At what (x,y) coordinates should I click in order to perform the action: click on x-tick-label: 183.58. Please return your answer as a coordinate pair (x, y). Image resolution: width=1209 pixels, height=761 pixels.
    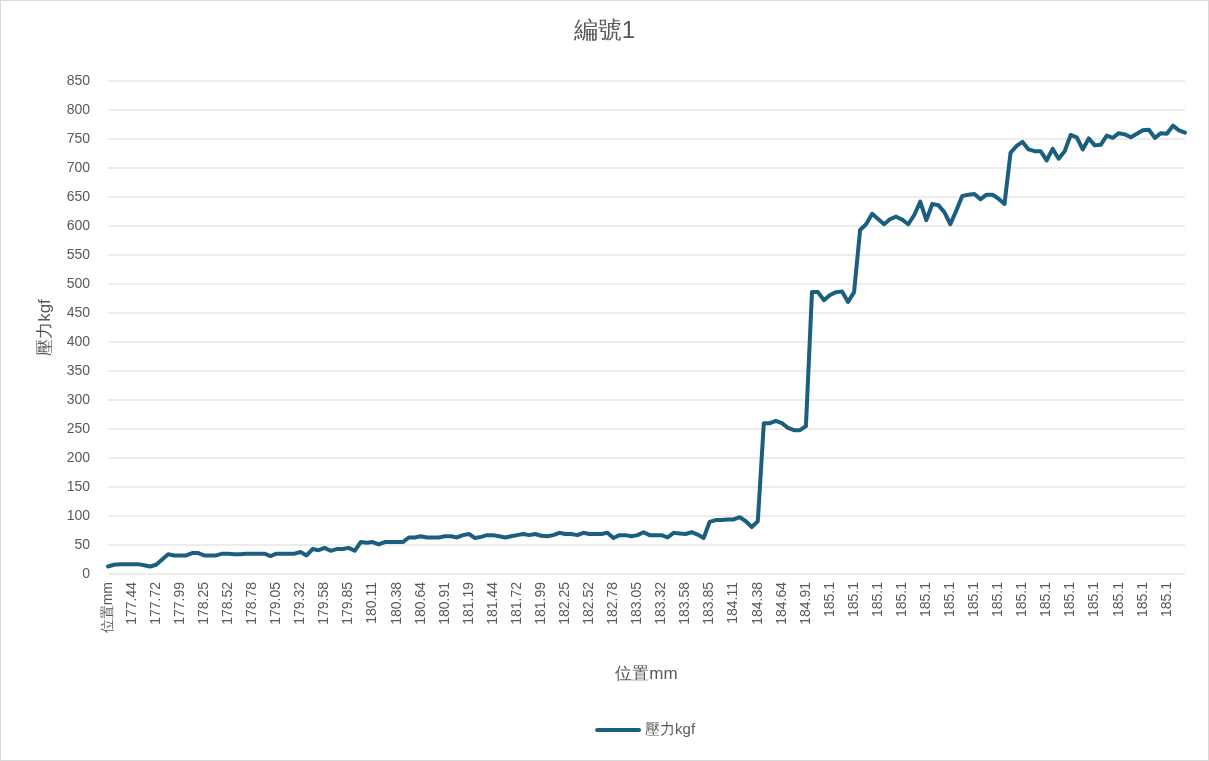
    Looking at the image, I should click on (684, 603).